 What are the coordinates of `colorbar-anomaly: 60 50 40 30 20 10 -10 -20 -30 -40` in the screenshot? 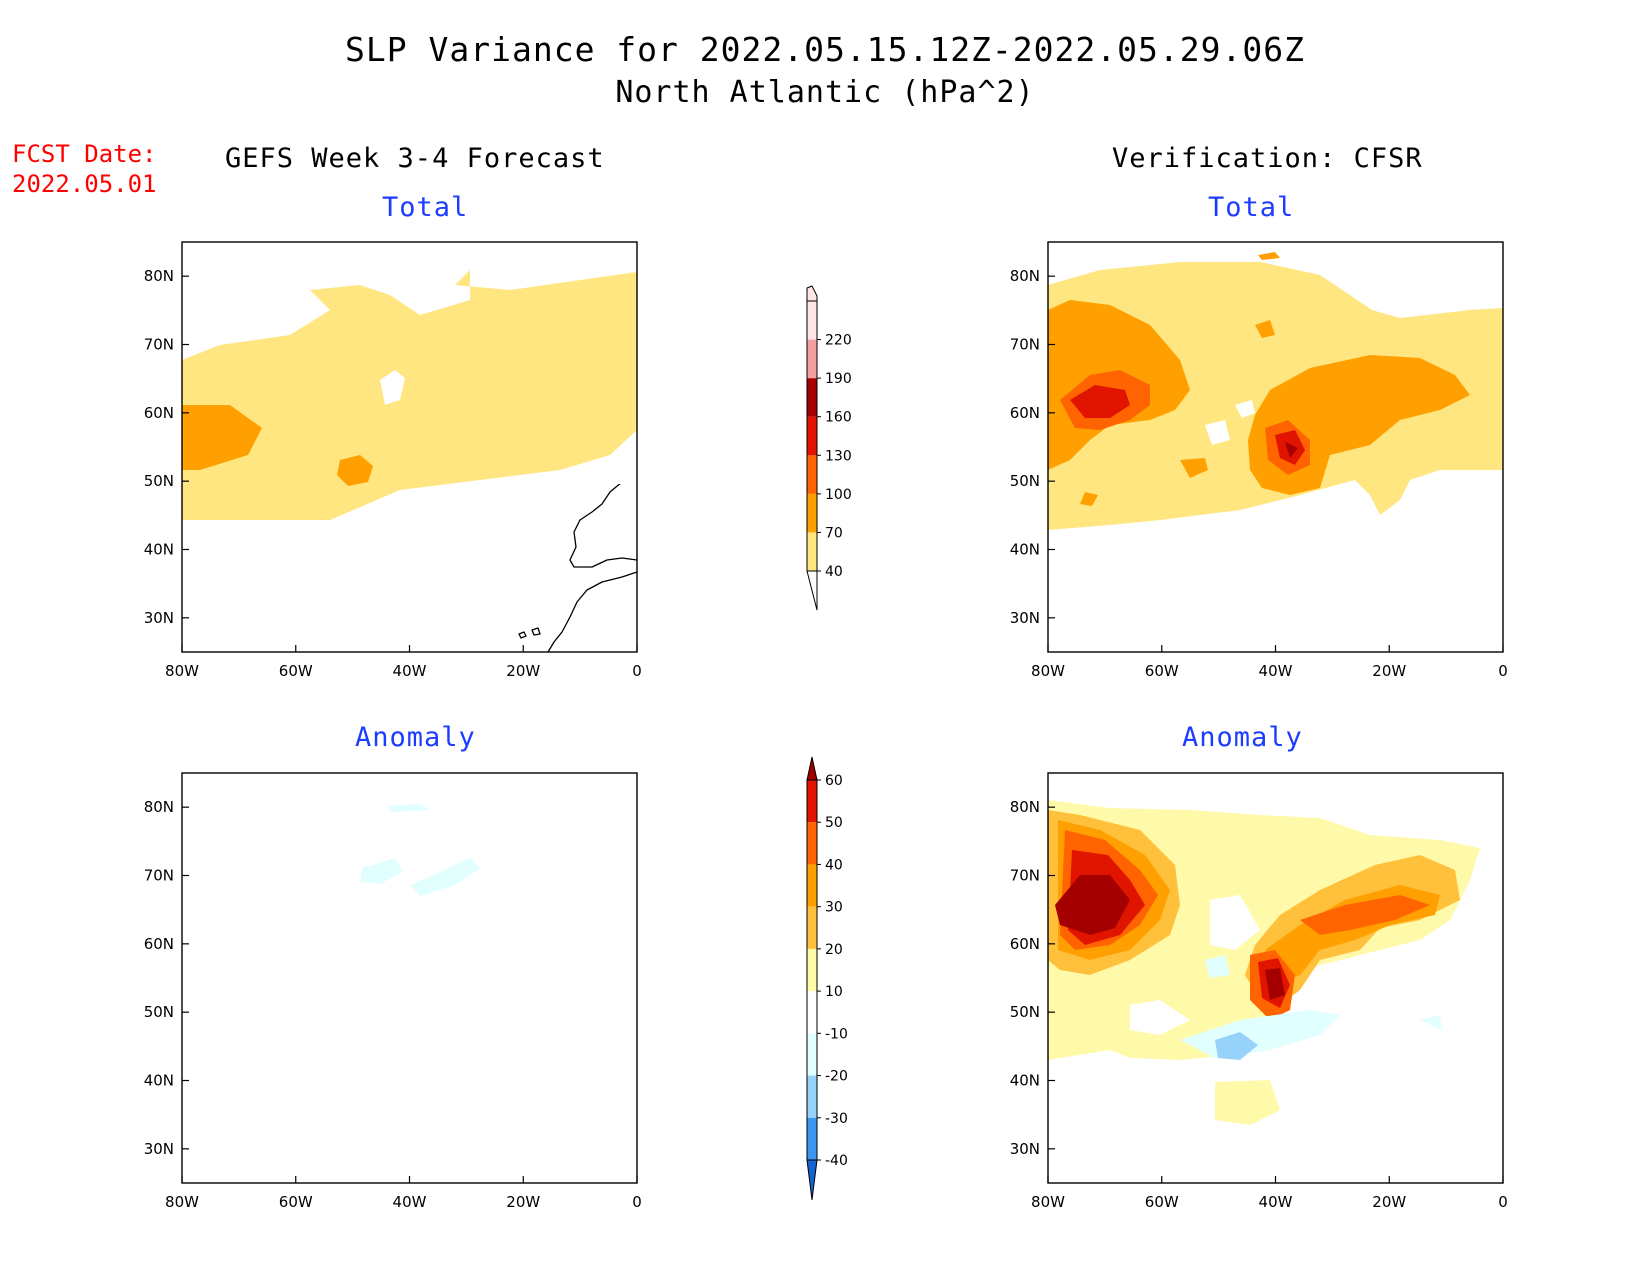 It's located at (827, 978).